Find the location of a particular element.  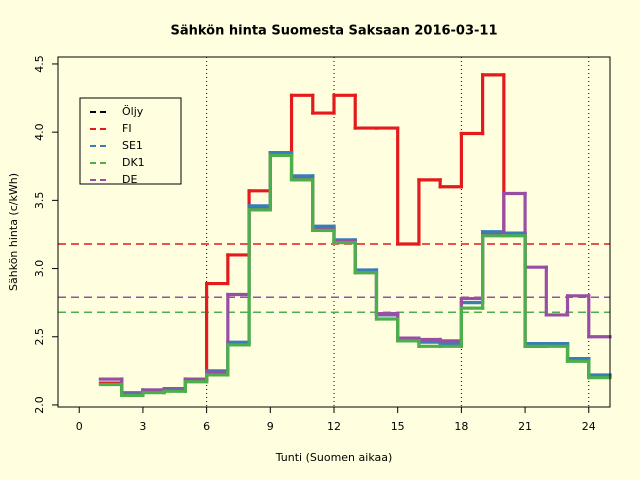

x-axis-label: Tunti (Suomen aikaa) is located at coordinates (334, 457).